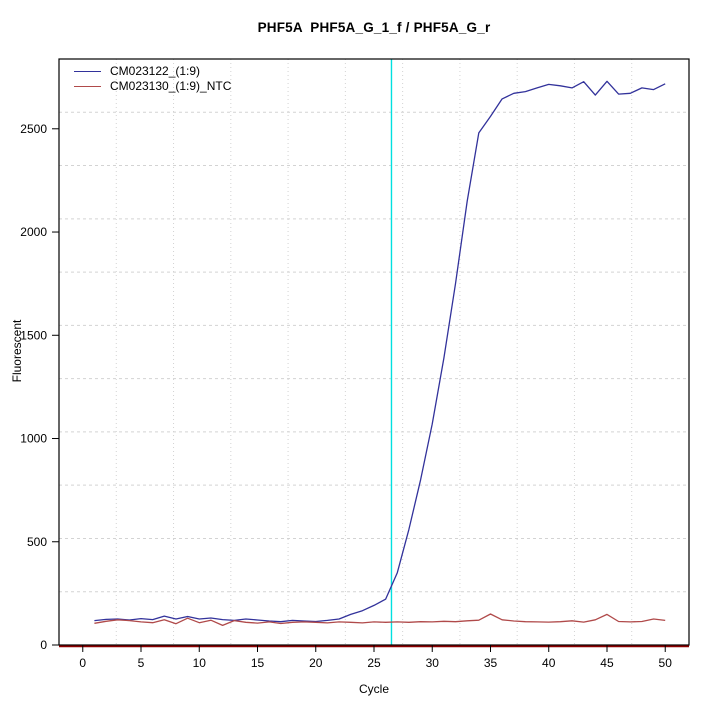 The image size is (720, 720). Describe the element at coordinates (374, 663) in the screenshot. I see `x-tick-label: 25` at that location.